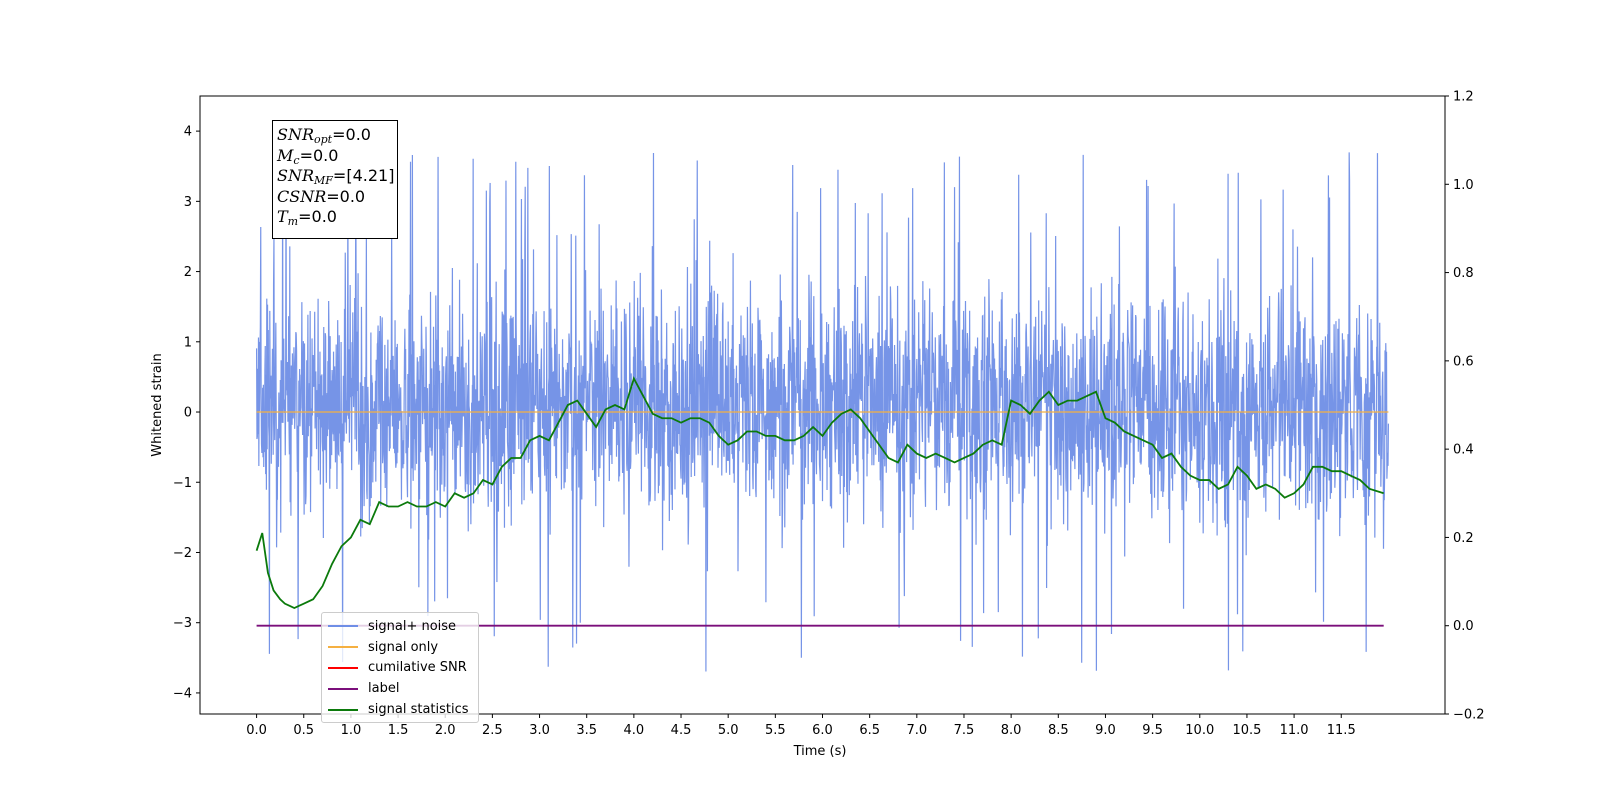 The image size is (1600, 800). What do you see at coordinates (1246, 730) in the screenshot?
I see `x-tick-label: 10.5` at bounding box center [1246, 730].